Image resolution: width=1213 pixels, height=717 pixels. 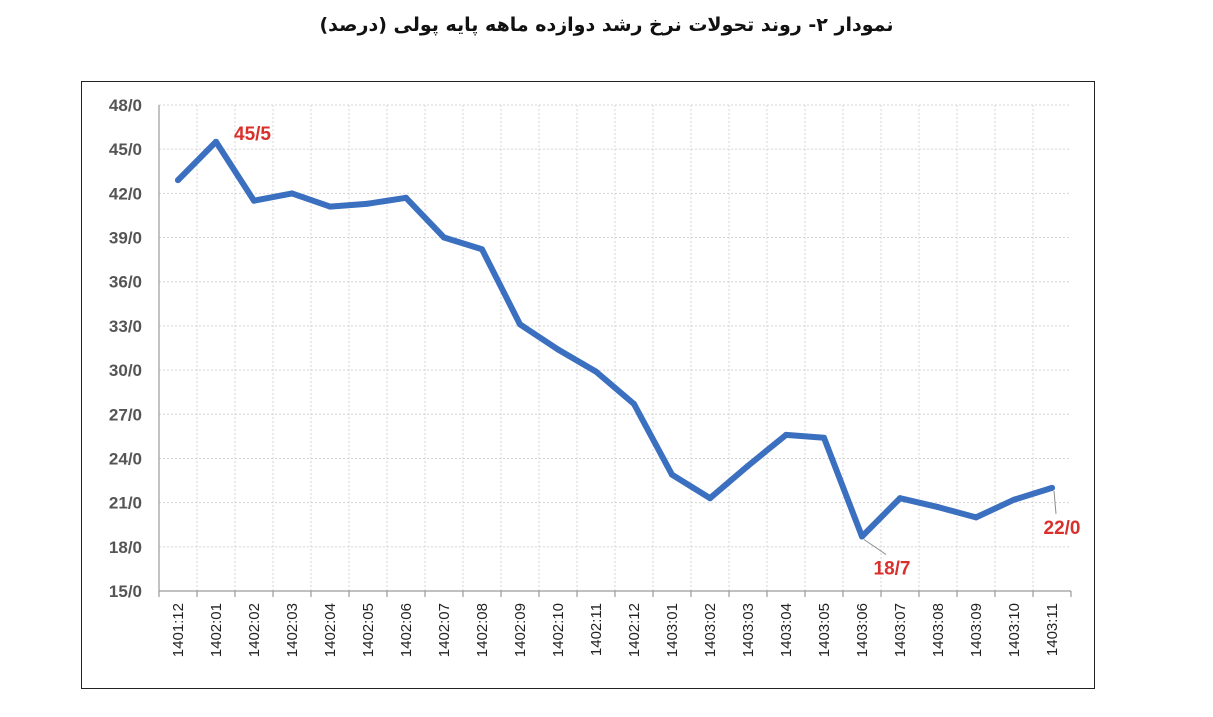 I want to click on x-tick-label: 1402:10, so click(x=558, y=630).